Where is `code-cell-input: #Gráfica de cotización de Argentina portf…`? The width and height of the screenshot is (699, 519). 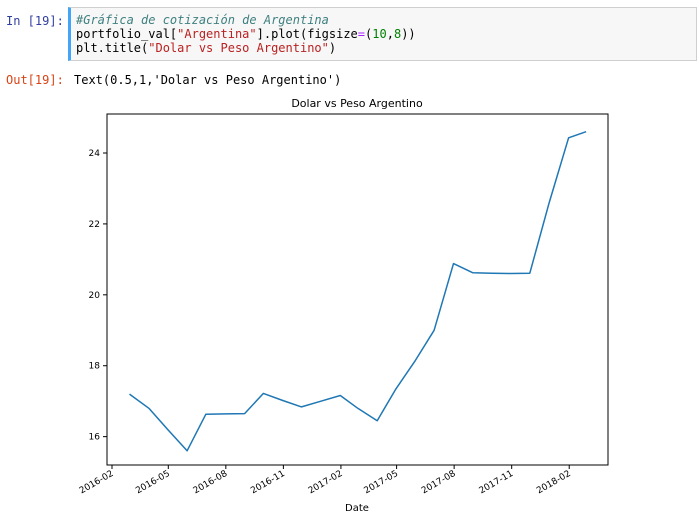 code-cell-input: #Gráfica de cotización de Argentina portf… is located at coordinates (382, 34).